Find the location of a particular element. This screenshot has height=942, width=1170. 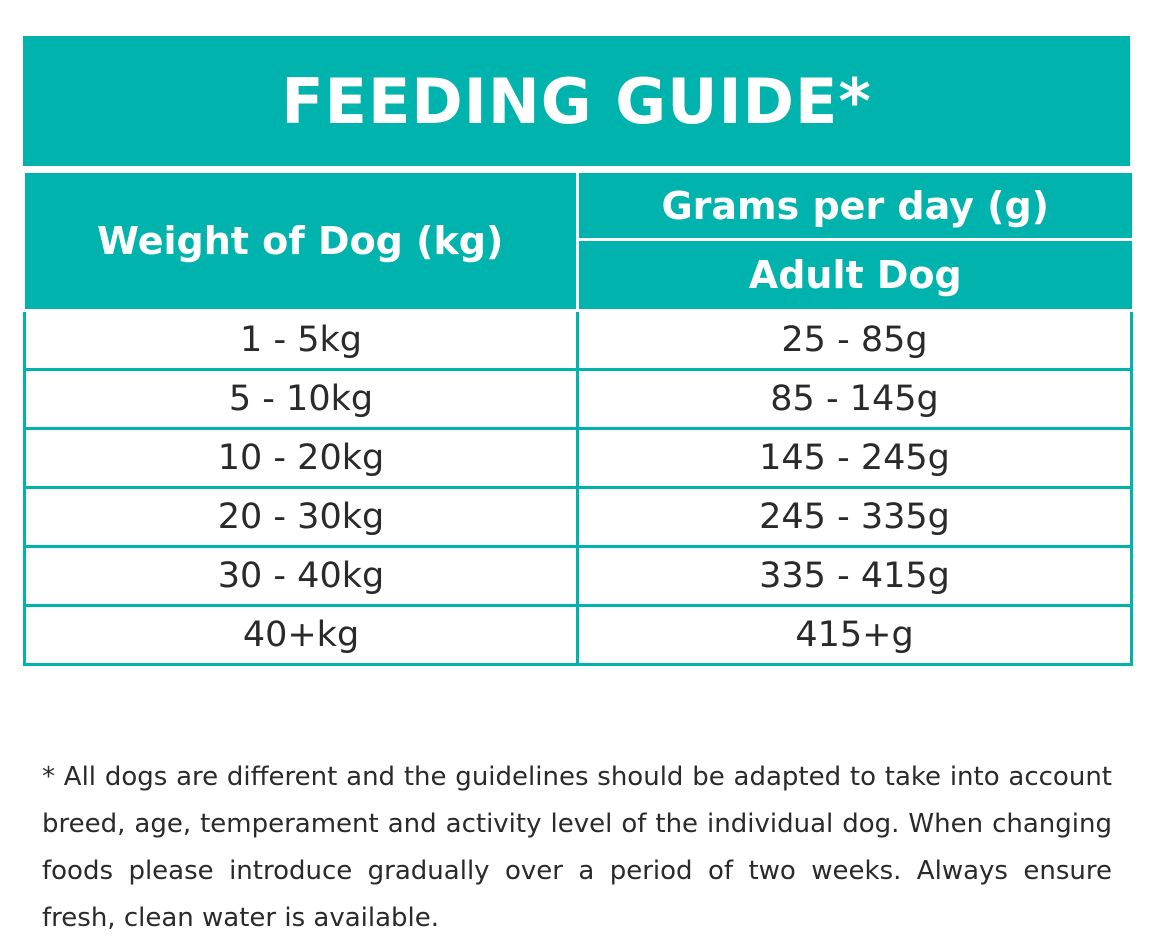

weight-cell: 5 - 10kg is located at coordinates (301, 399).